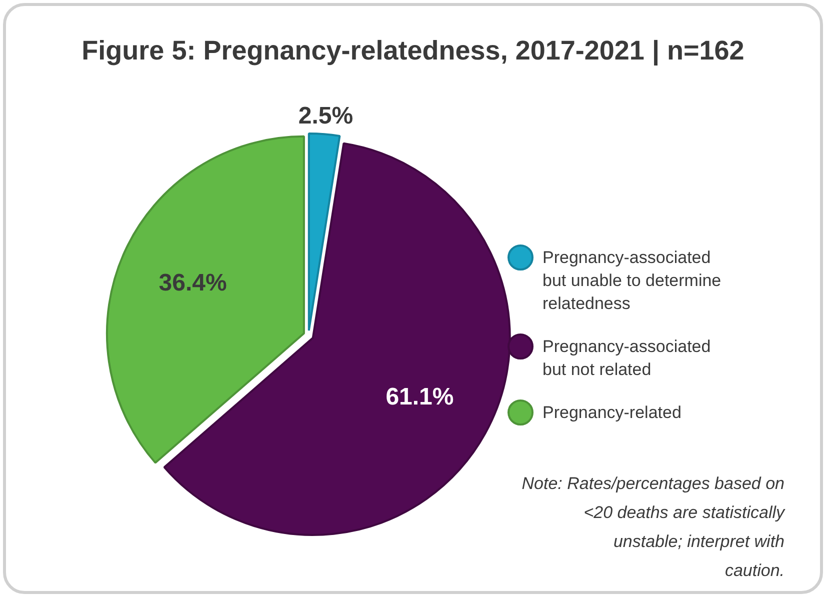  What do you see at coordinates (626, 358) in the screenshot?
I see `legend-label: Pregnancy-associated but not related` at bounding box center [626, 358].